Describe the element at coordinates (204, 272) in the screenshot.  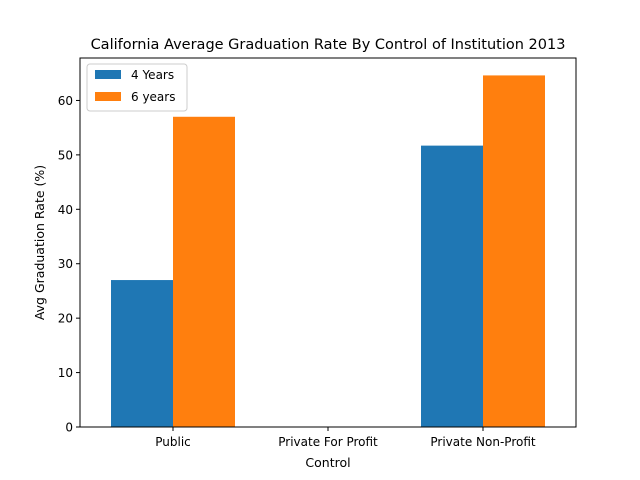
I see `bar-public-6-years` at that location.